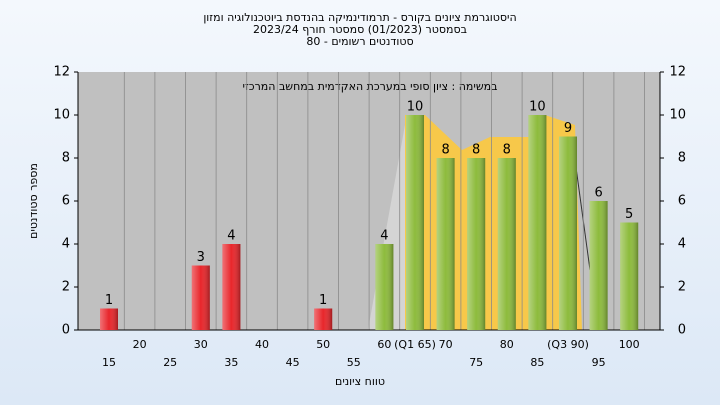  Describe the element at coordinates (677, 72) in the screenshot. I see `y2-tick-label: 12` at that location.